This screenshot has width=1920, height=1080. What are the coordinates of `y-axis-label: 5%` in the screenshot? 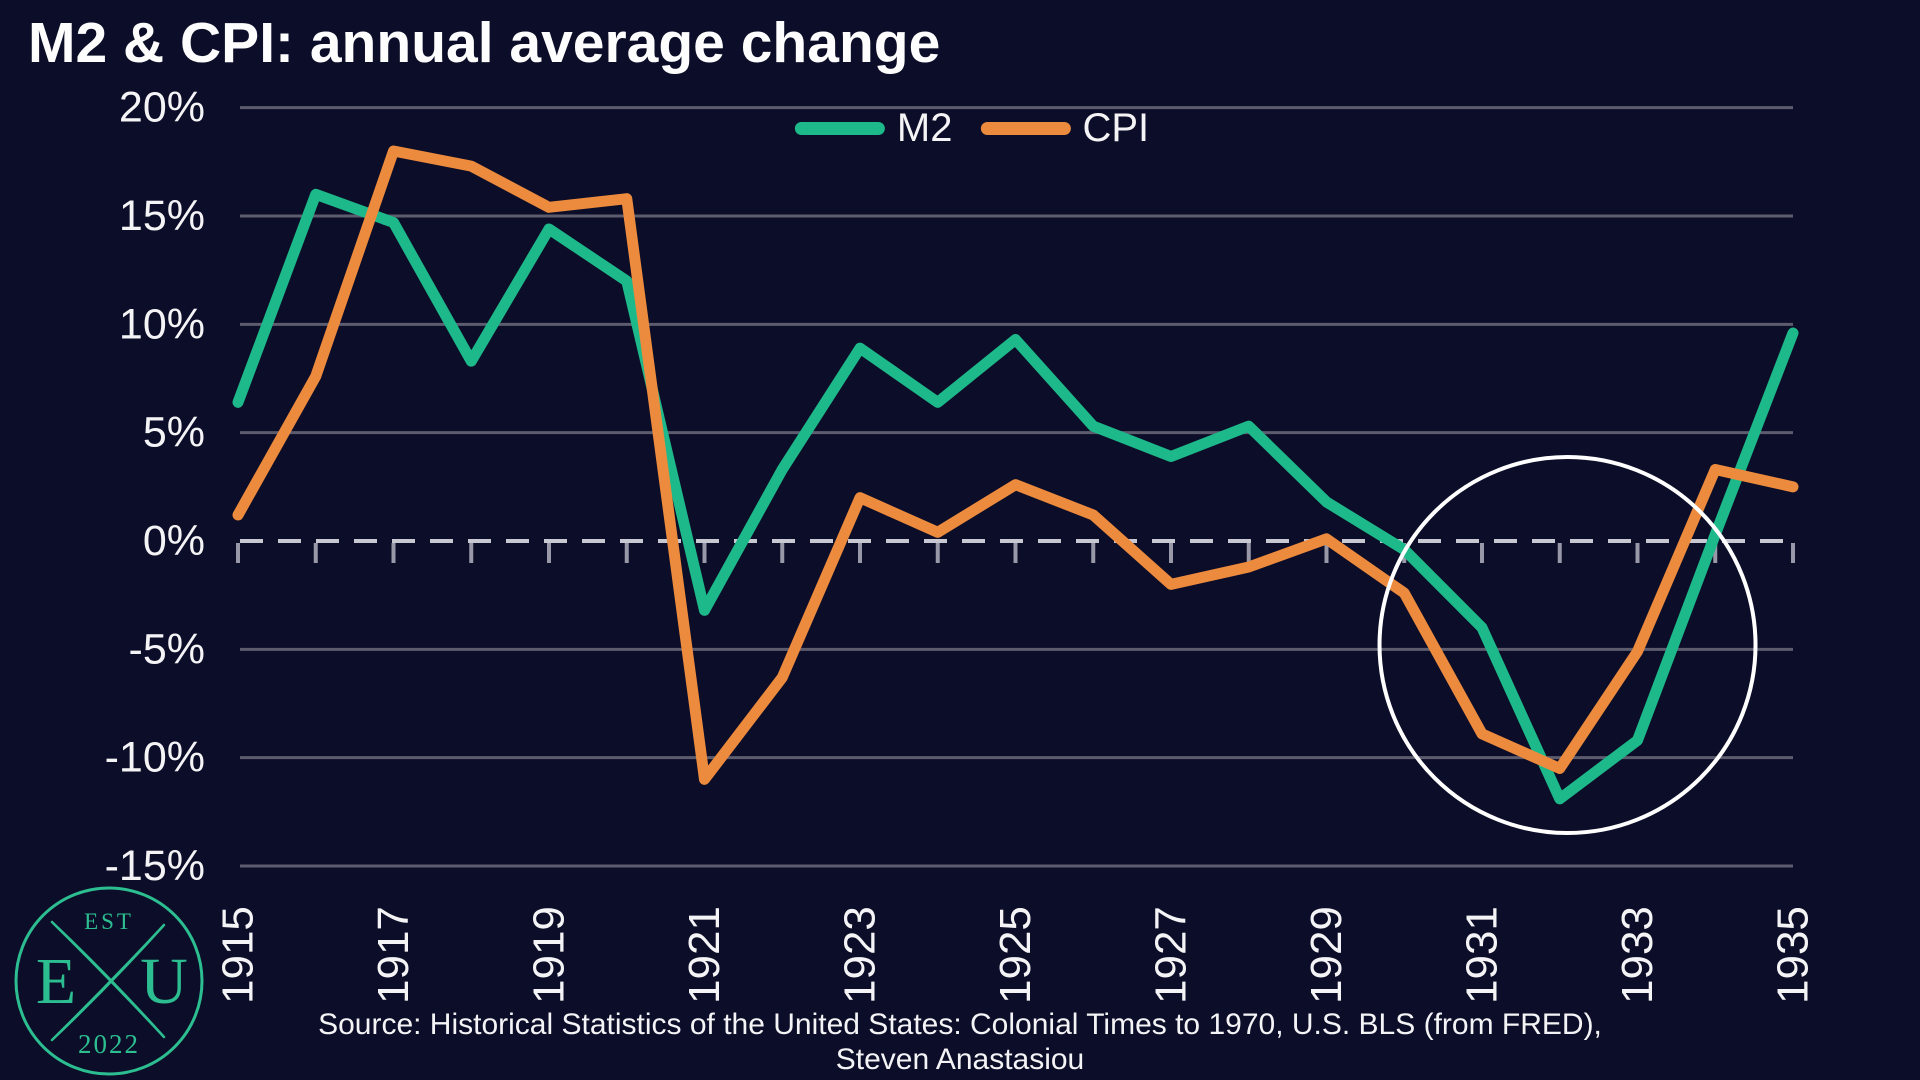 It's located at (174, 433).